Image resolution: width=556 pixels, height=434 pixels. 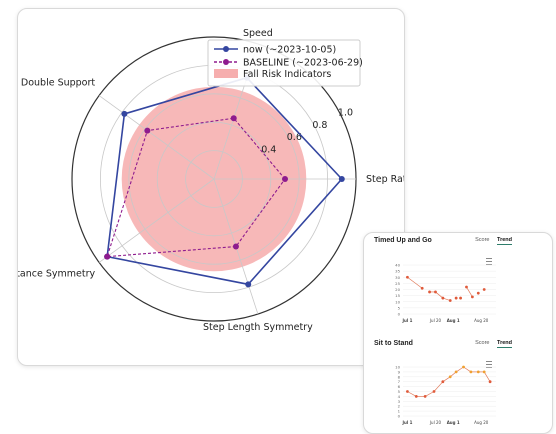 What do you see at coordinates (482, 343) in the screenshot?
I see `sts-tab-score: Score` at bounding box center [482, 343].